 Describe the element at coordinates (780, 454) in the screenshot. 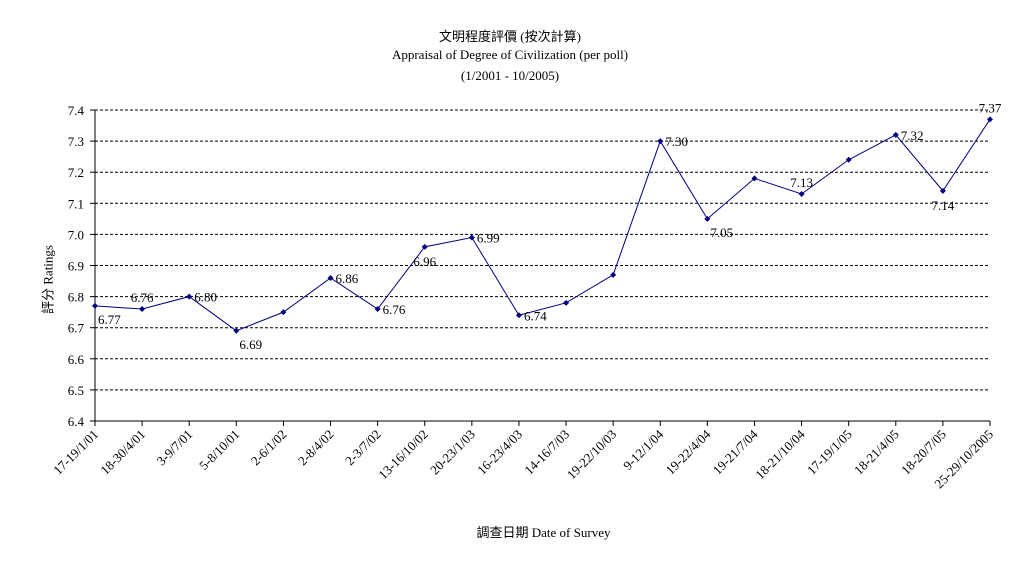

I see `x-tick-label: 18-21/10/04` at that location.